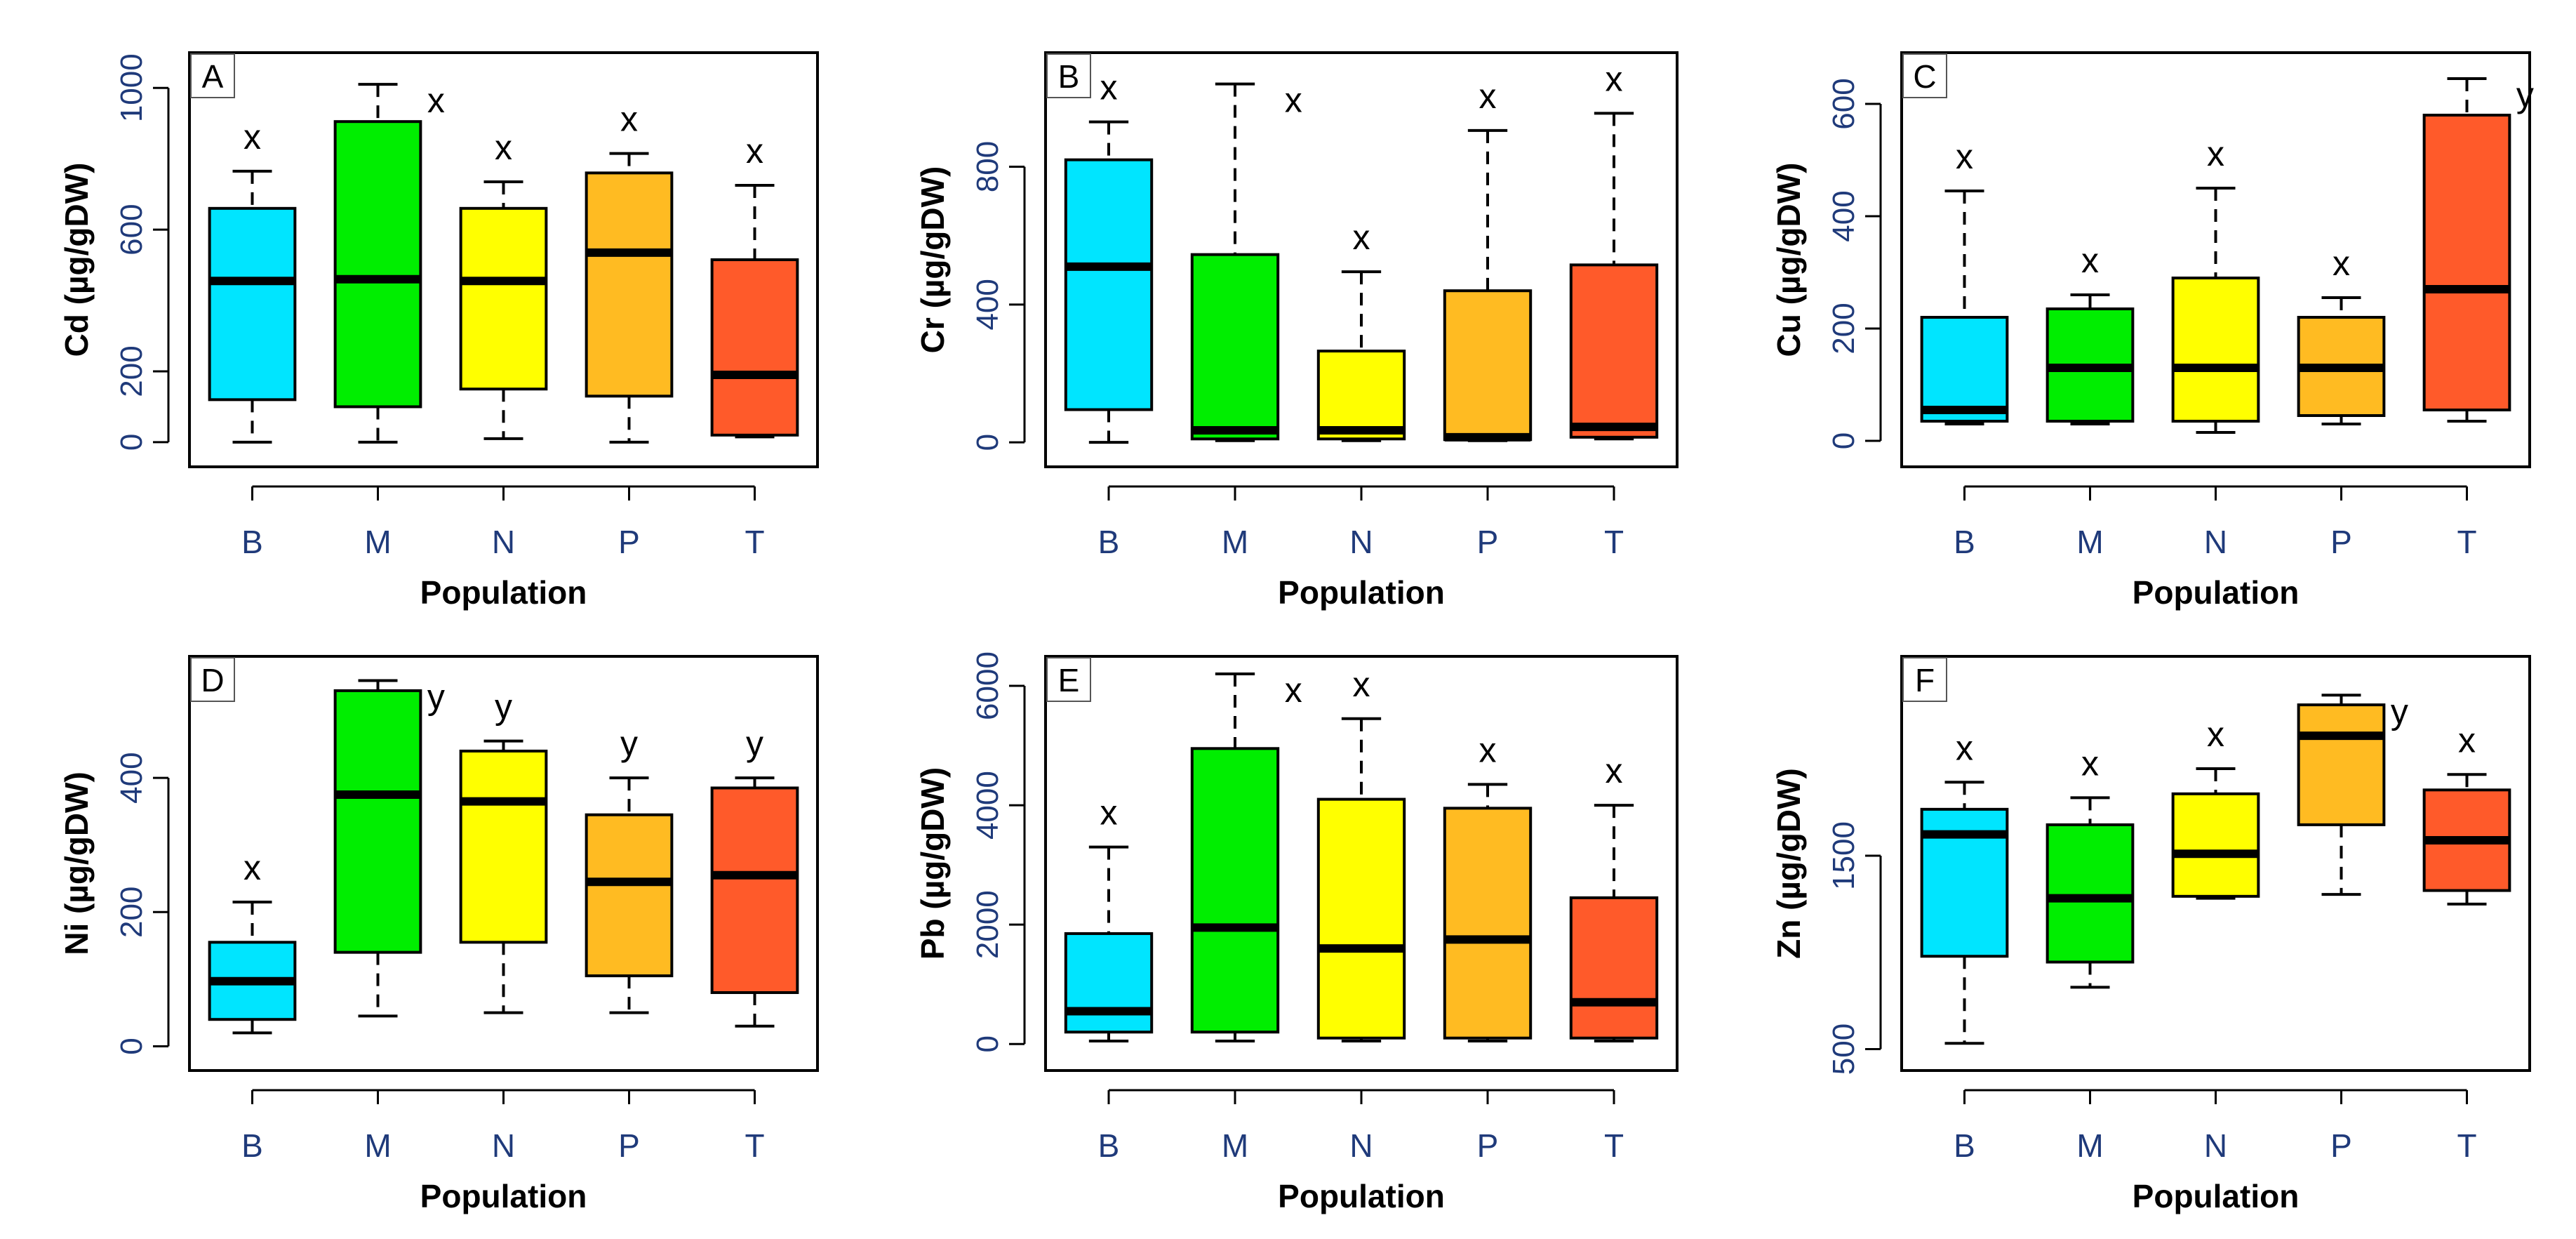  Describe the element at coordinates (76, 260) in the screenshot. I see `y-axis-title: Cd (µg/gDW)` at that location.